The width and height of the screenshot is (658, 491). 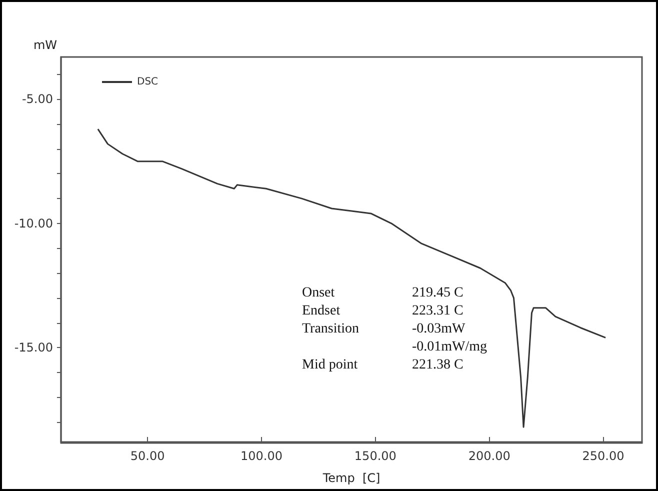 I want to click on annotation: Transition, so click(x=331, y=329).